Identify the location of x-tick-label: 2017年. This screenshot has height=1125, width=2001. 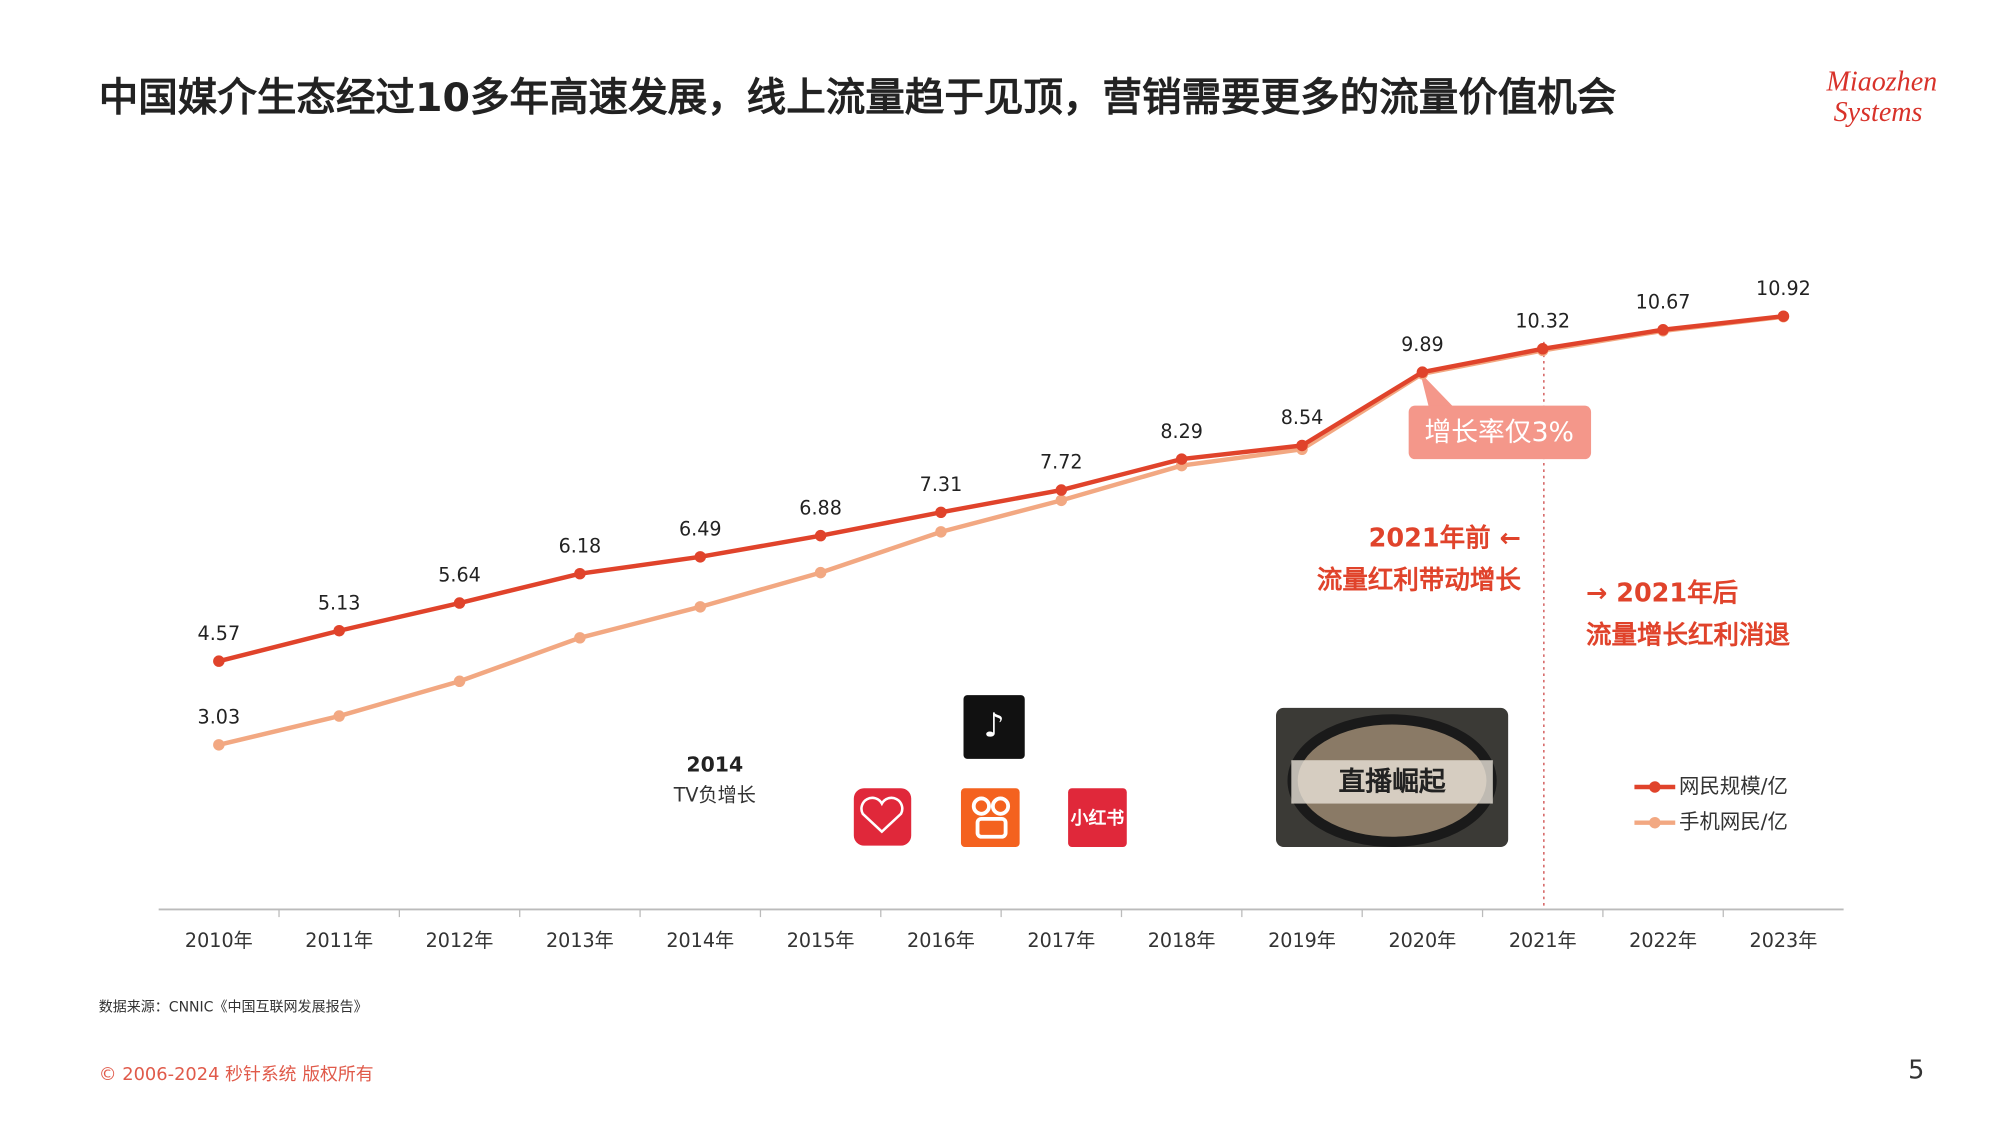
(1061, 940).